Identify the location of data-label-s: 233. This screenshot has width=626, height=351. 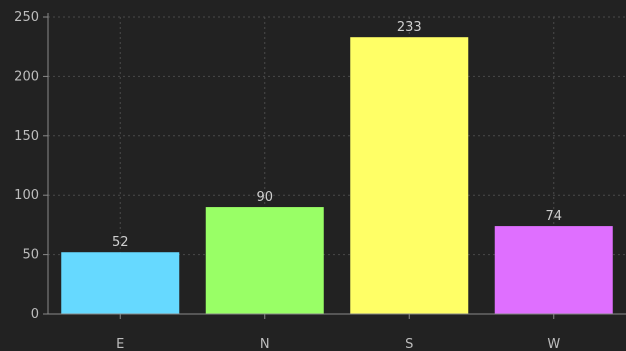
(409, 27).